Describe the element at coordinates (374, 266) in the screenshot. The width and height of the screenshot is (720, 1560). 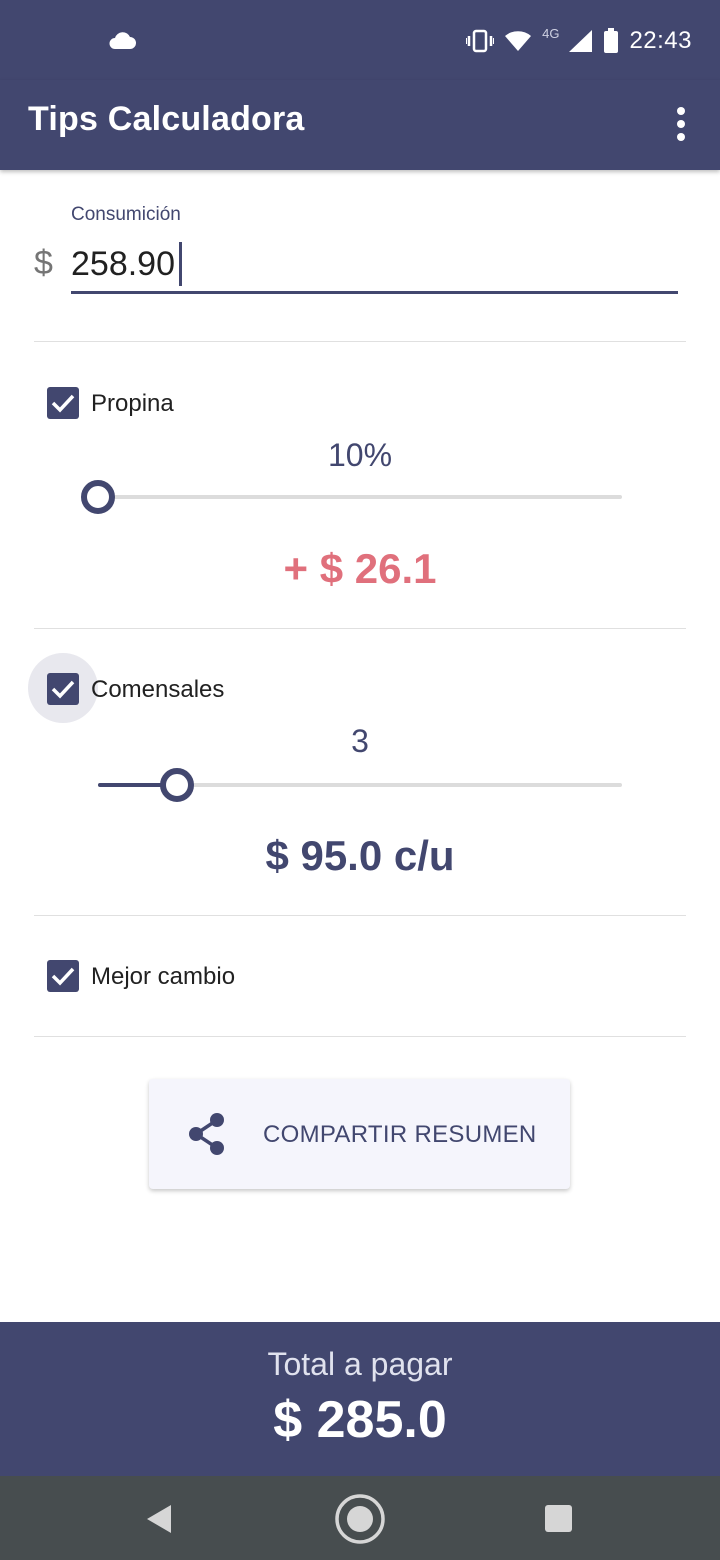
I see `consumption-input` at that location.